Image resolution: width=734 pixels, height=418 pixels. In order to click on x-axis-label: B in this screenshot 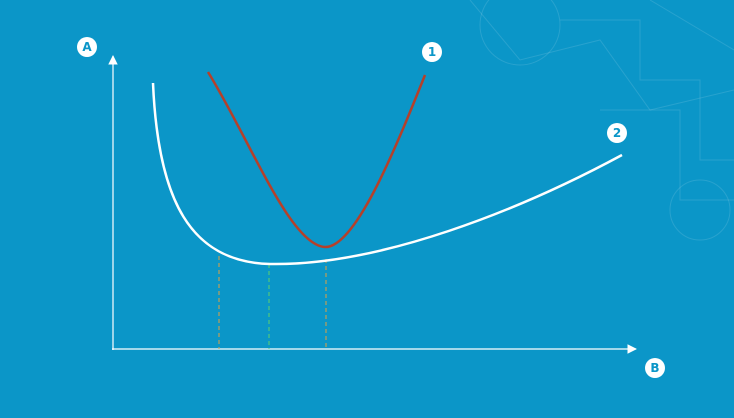, I will do `click(654, 368)`.